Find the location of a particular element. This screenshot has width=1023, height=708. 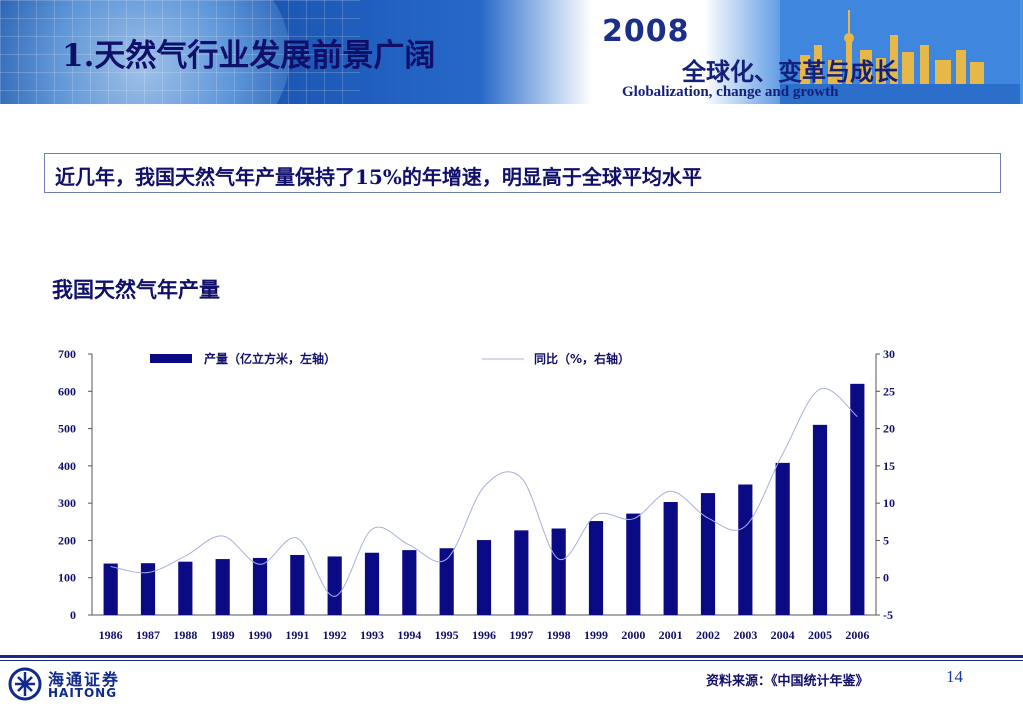

x-tick-label: 1996 is located at coordinates (484, 635).